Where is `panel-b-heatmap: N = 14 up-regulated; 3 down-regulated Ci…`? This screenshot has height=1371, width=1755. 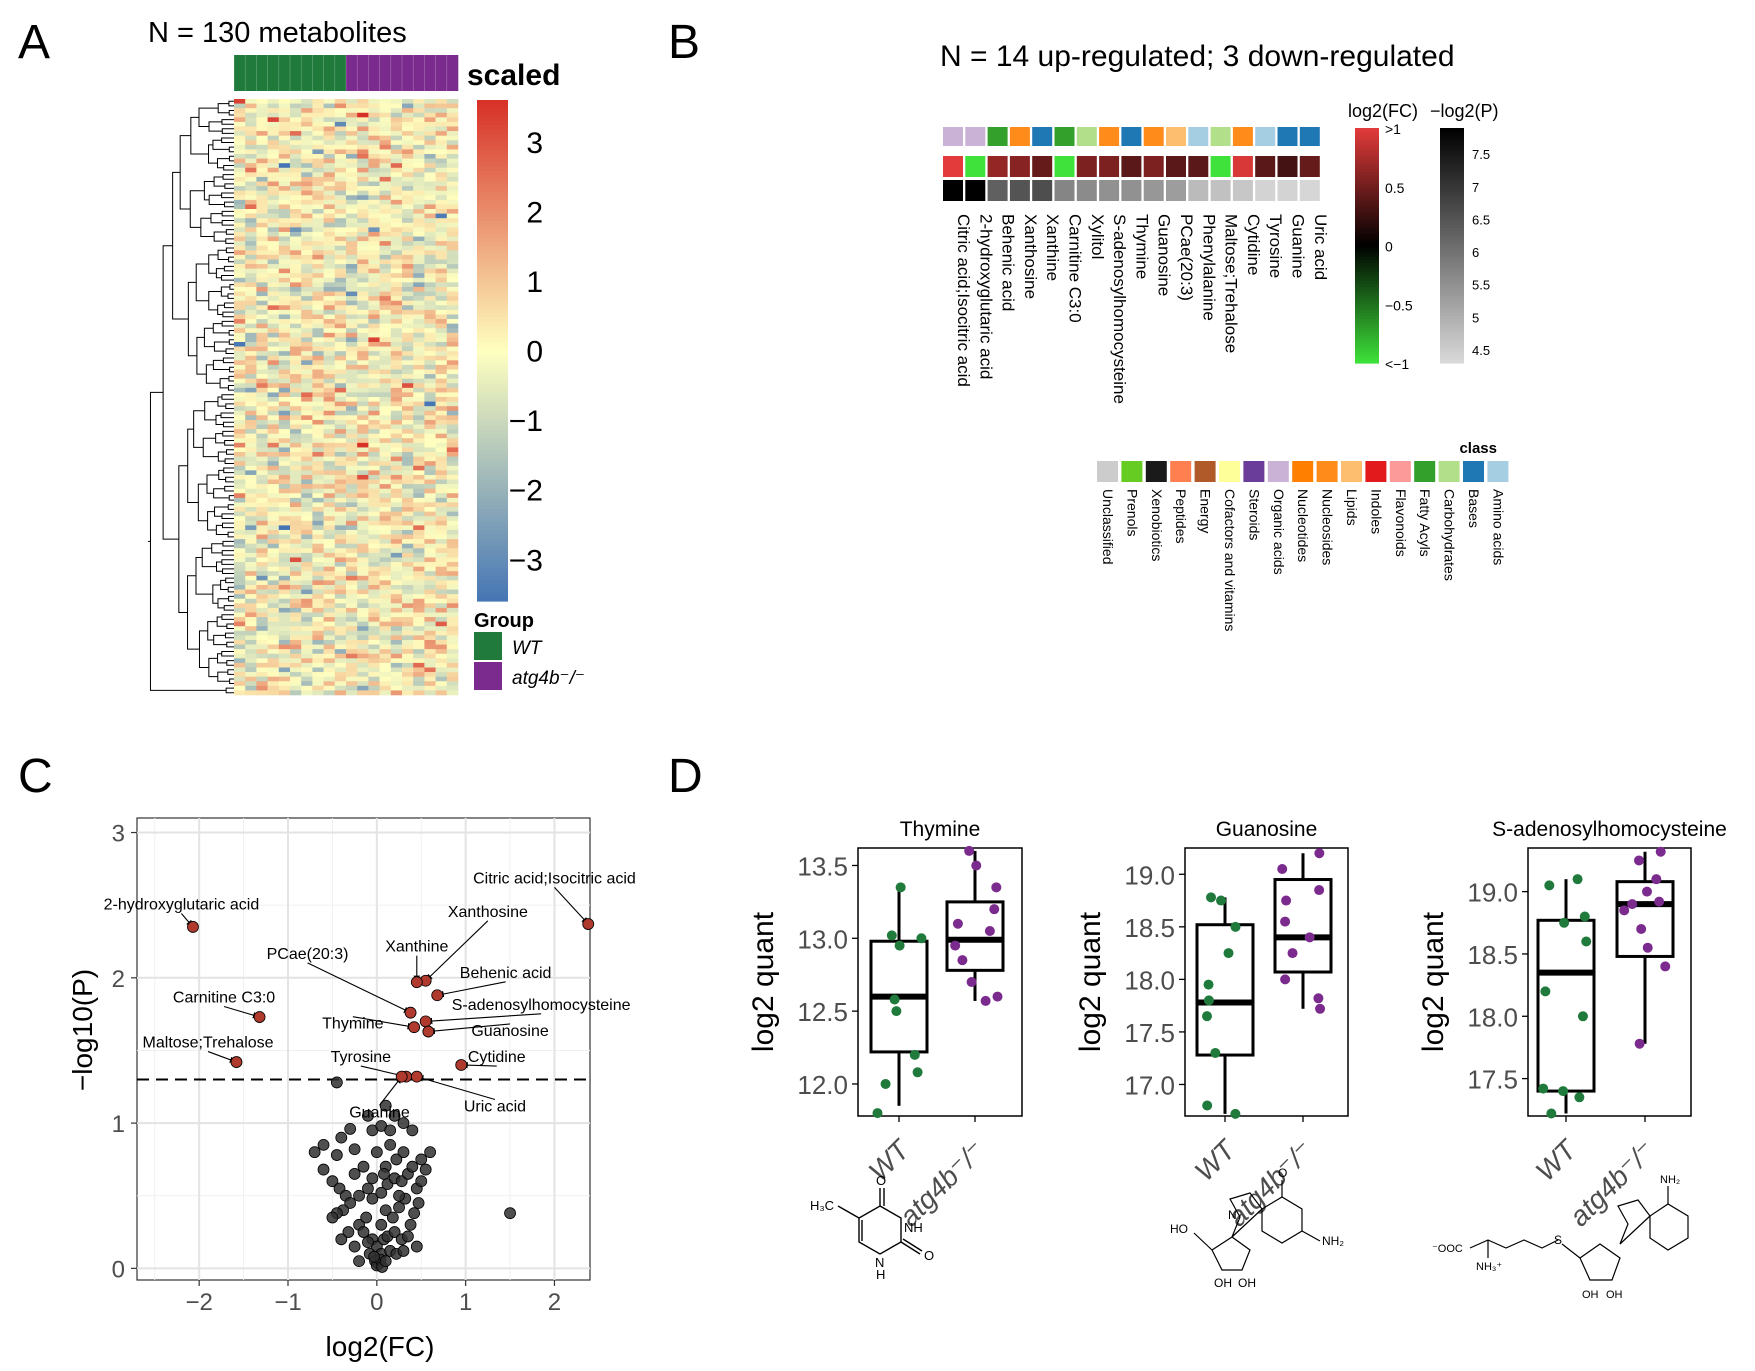
panel-b-heatmap: N = 14 up-regulated; 3 down-regulated Ci… is located at coordinates (1224, 335).